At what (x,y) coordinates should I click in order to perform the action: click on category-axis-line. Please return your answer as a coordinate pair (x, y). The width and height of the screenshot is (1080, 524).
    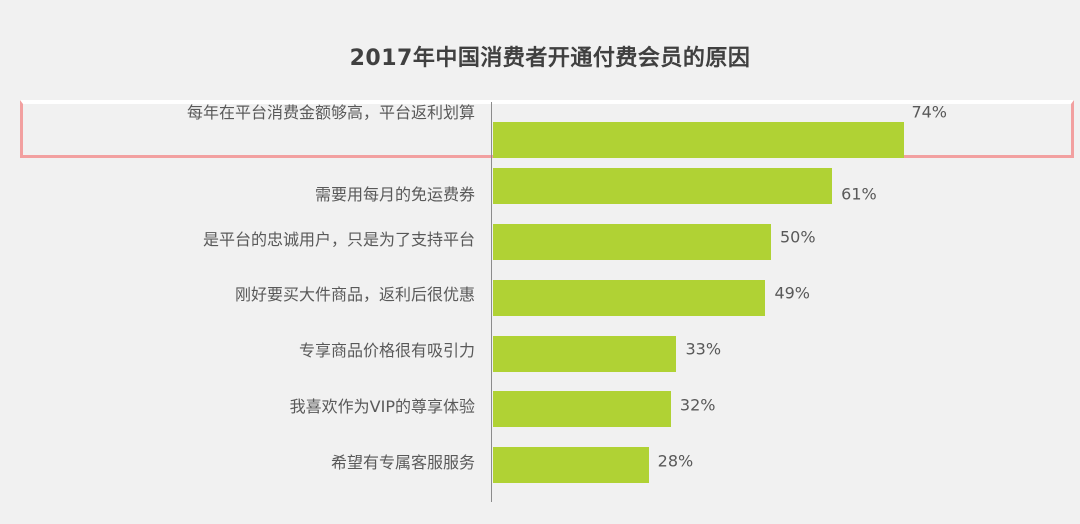
    Looking at the image, I should click on (491, 302).